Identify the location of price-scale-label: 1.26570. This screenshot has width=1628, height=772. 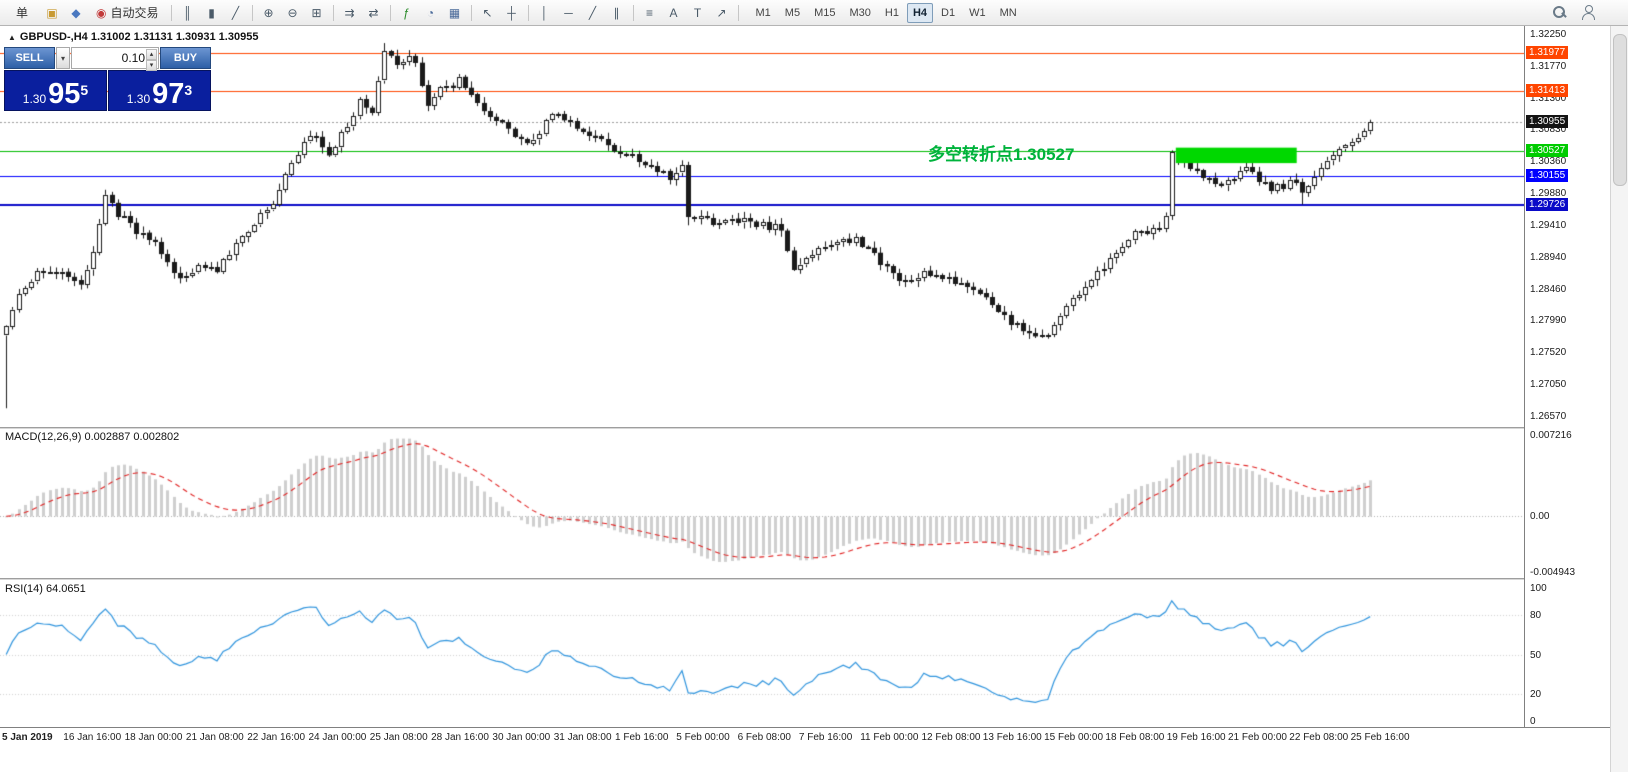
(1548, 416).